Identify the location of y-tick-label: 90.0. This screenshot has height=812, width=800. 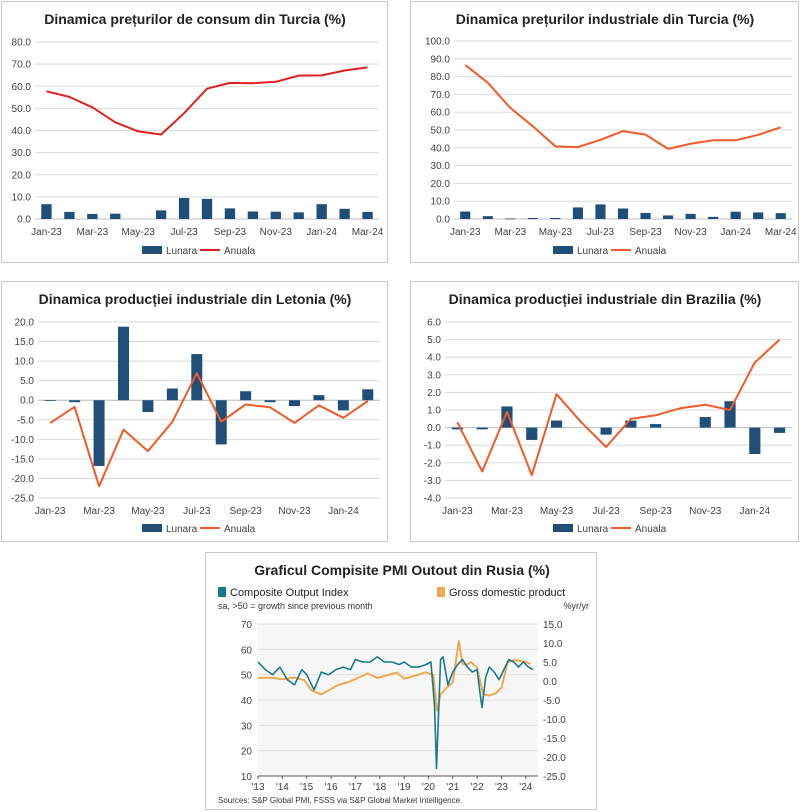
(441, 59).